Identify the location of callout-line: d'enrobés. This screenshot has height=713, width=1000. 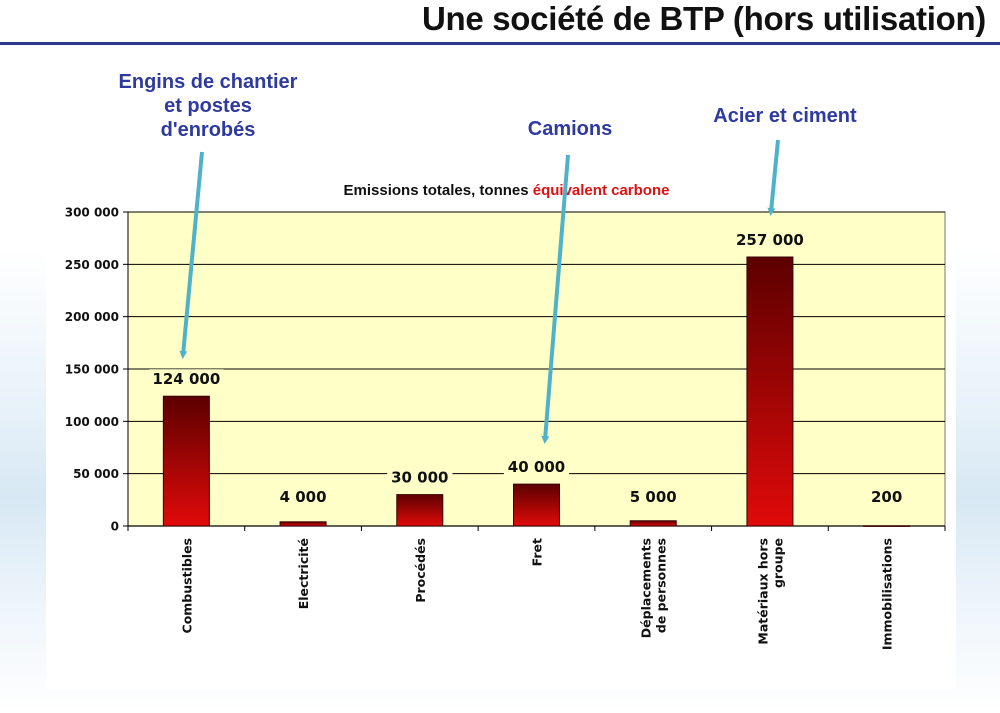
(208, 130).